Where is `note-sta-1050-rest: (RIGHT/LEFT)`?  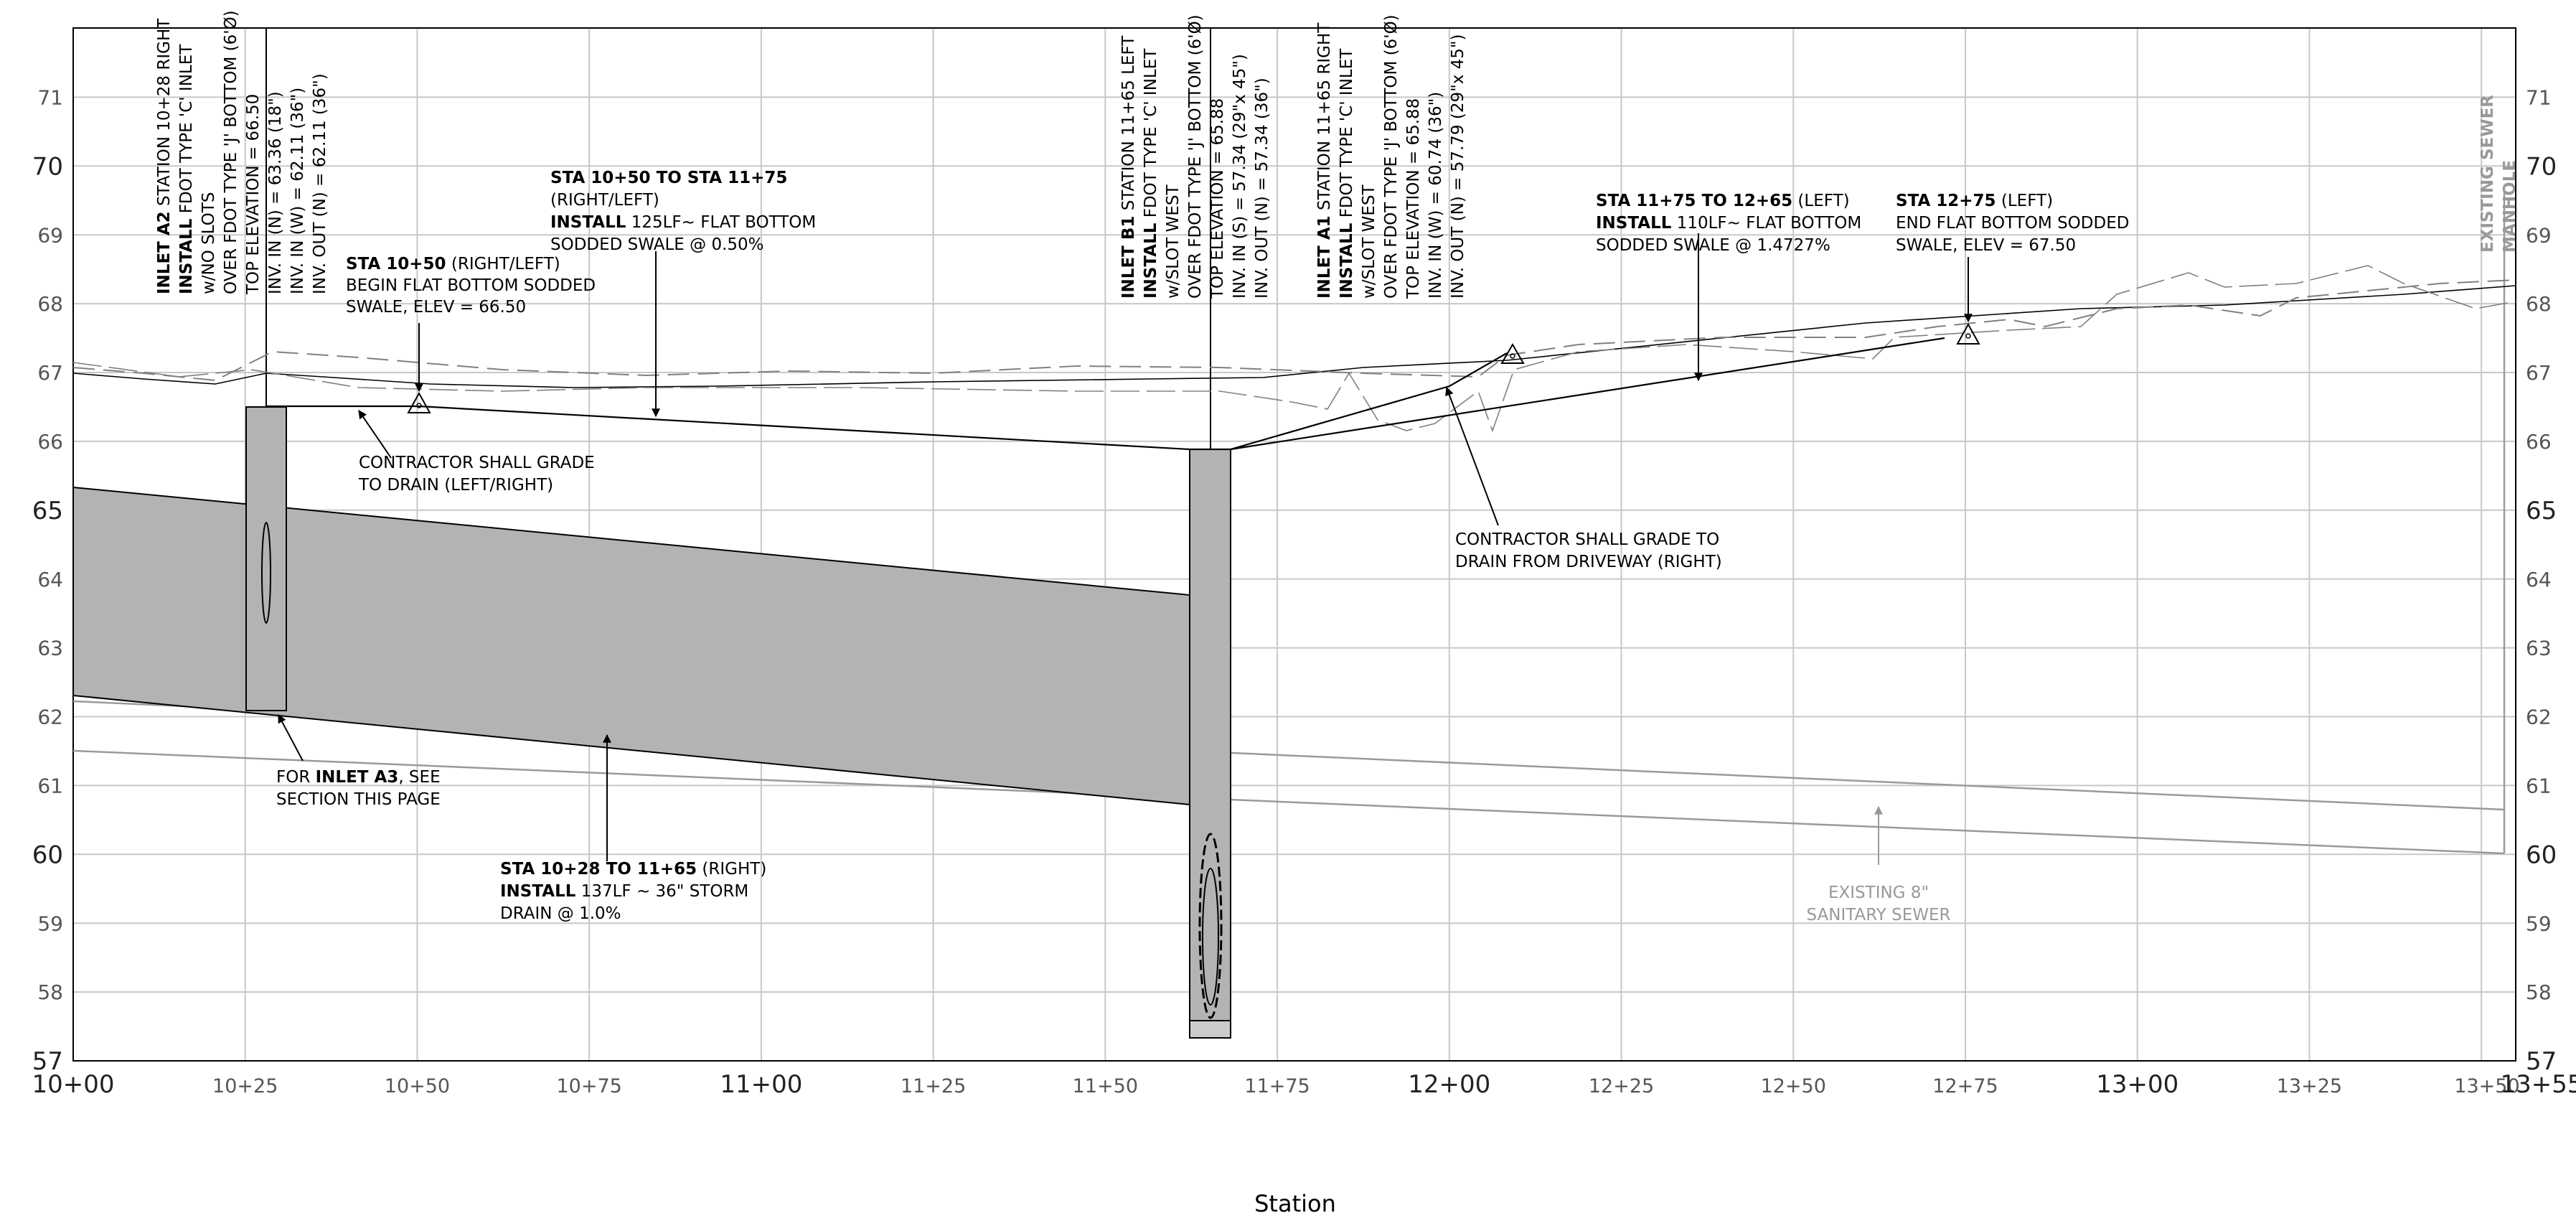 note-sta-1050-rest: (RIGHT/LEFT) is located at coordinates (503, 264).